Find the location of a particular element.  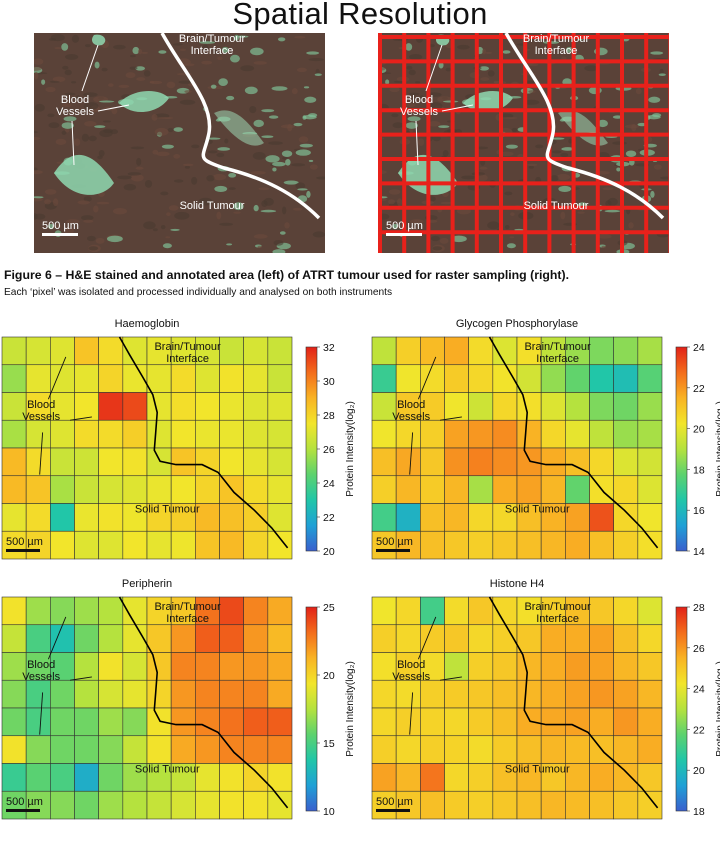

tissue-texture is located at coordinates (179, 143).